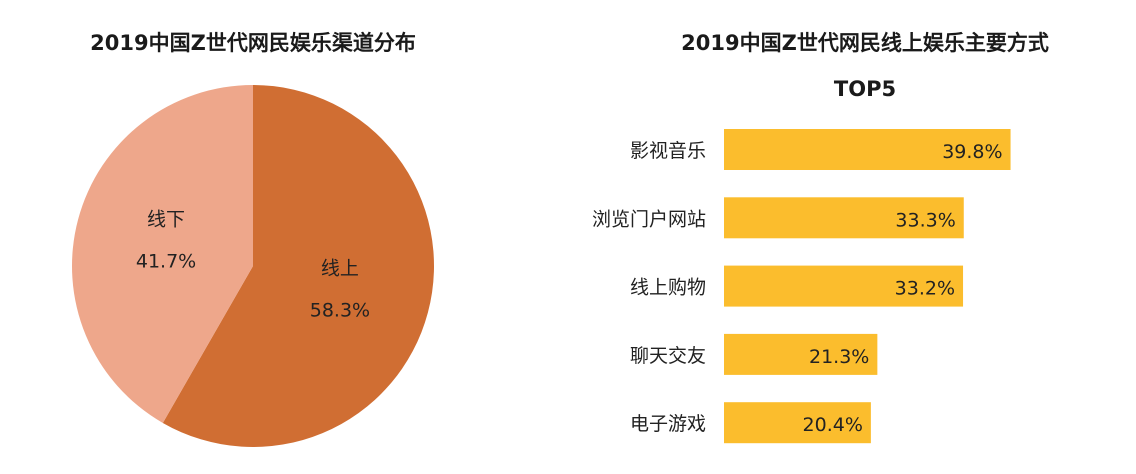  I want to click on bar-value-label: 20.4%, so click(833, 425).